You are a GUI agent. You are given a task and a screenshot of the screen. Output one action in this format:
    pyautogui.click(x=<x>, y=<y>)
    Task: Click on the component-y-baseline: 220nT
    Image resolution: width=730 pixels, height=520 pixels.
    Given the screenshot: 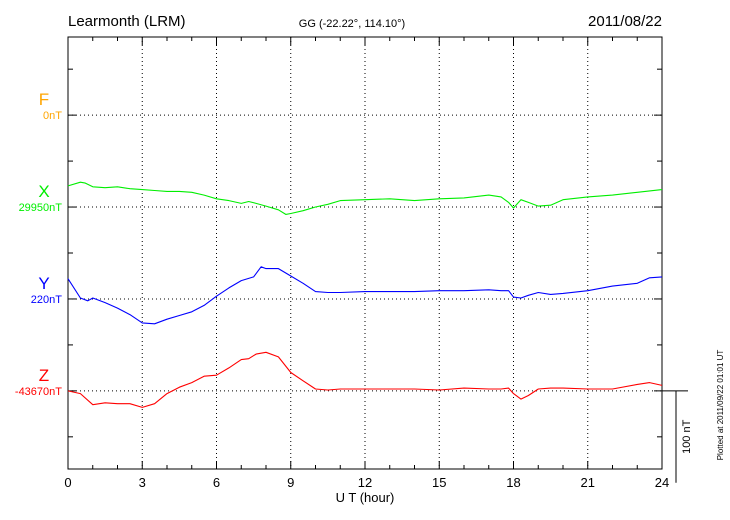 What is the action you would take?
    pyautogui.click(x=46, y=300)
    